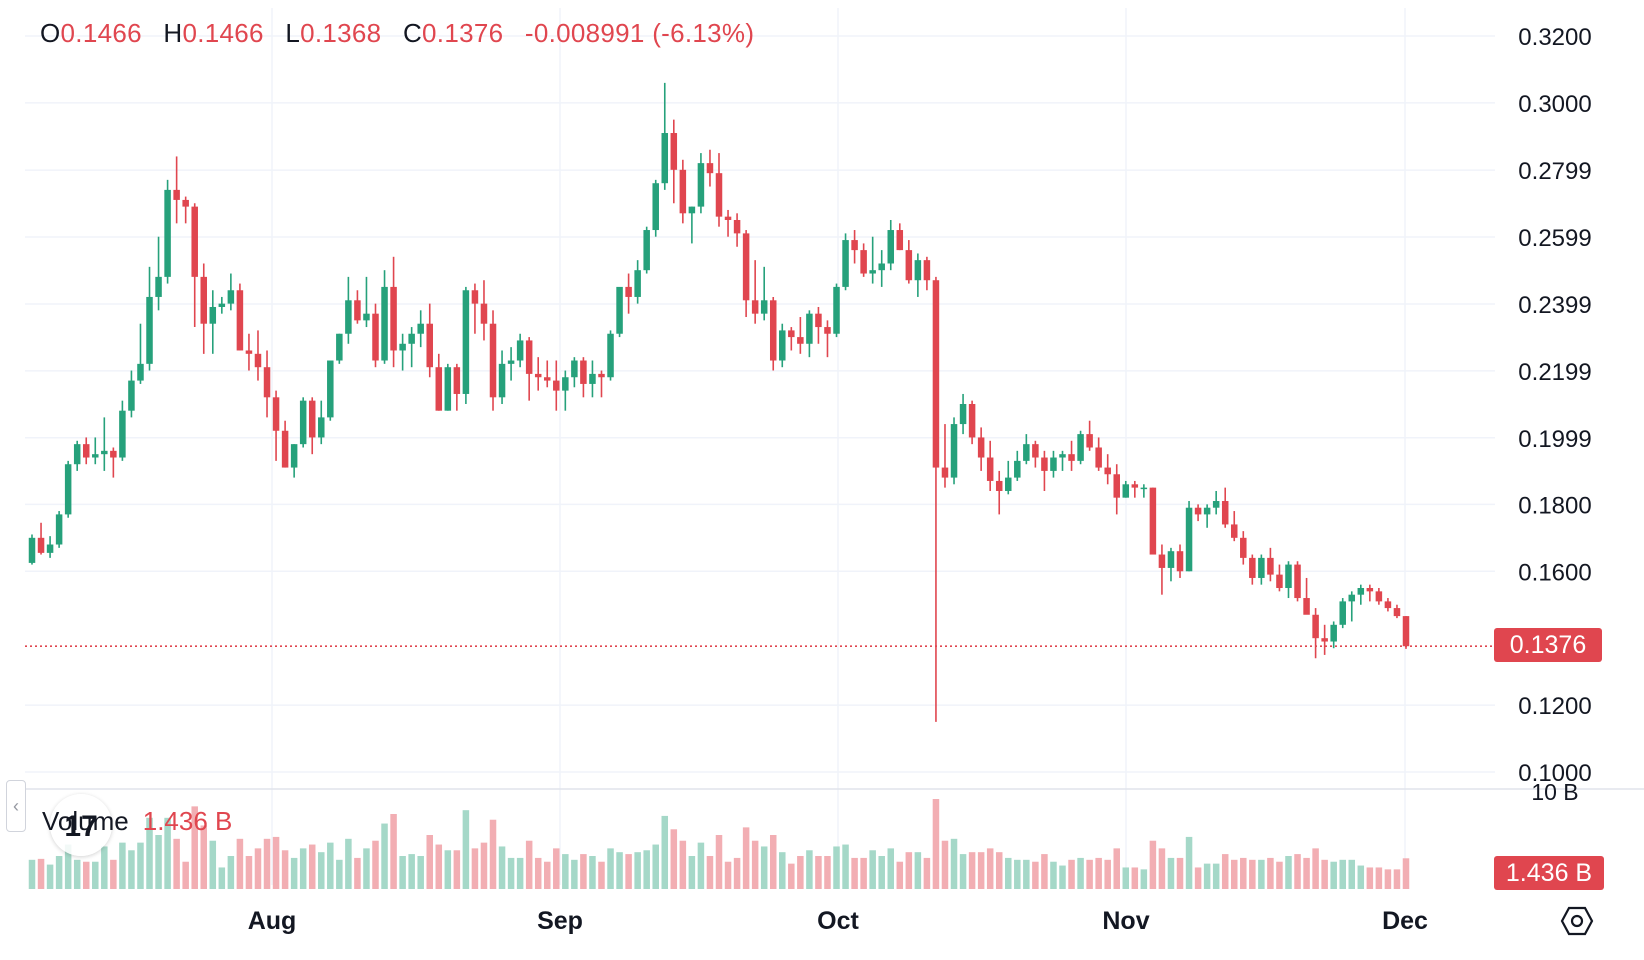  What do you see at coordinates (81, 825) in the screenshot?
I see `tradingview-logo-icon: 17` at bounding box center [81, 825].